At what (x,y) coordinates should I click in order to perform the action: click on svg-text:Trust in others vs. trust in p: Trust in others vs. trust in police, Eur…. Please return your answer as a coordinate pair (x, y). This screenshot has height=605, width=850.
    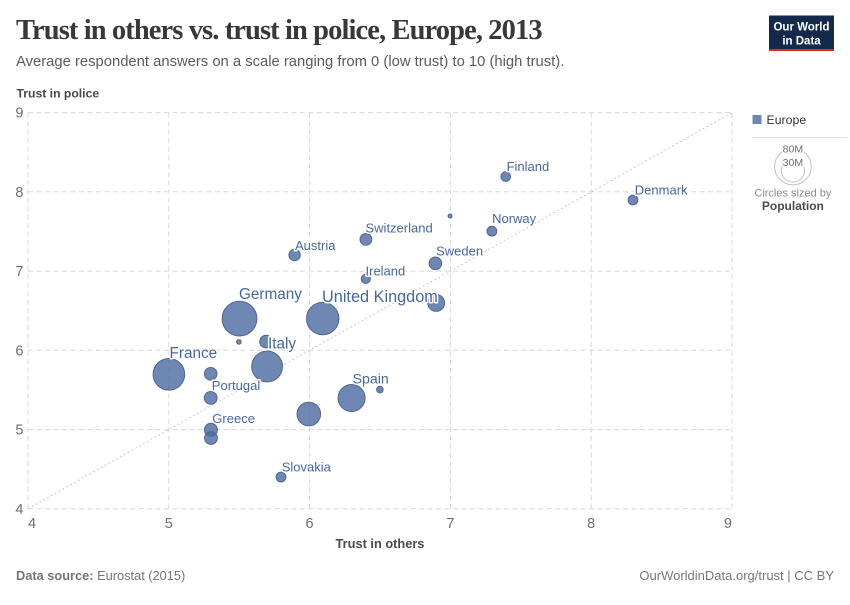
    Looking at the image, I should click on (279, 30).